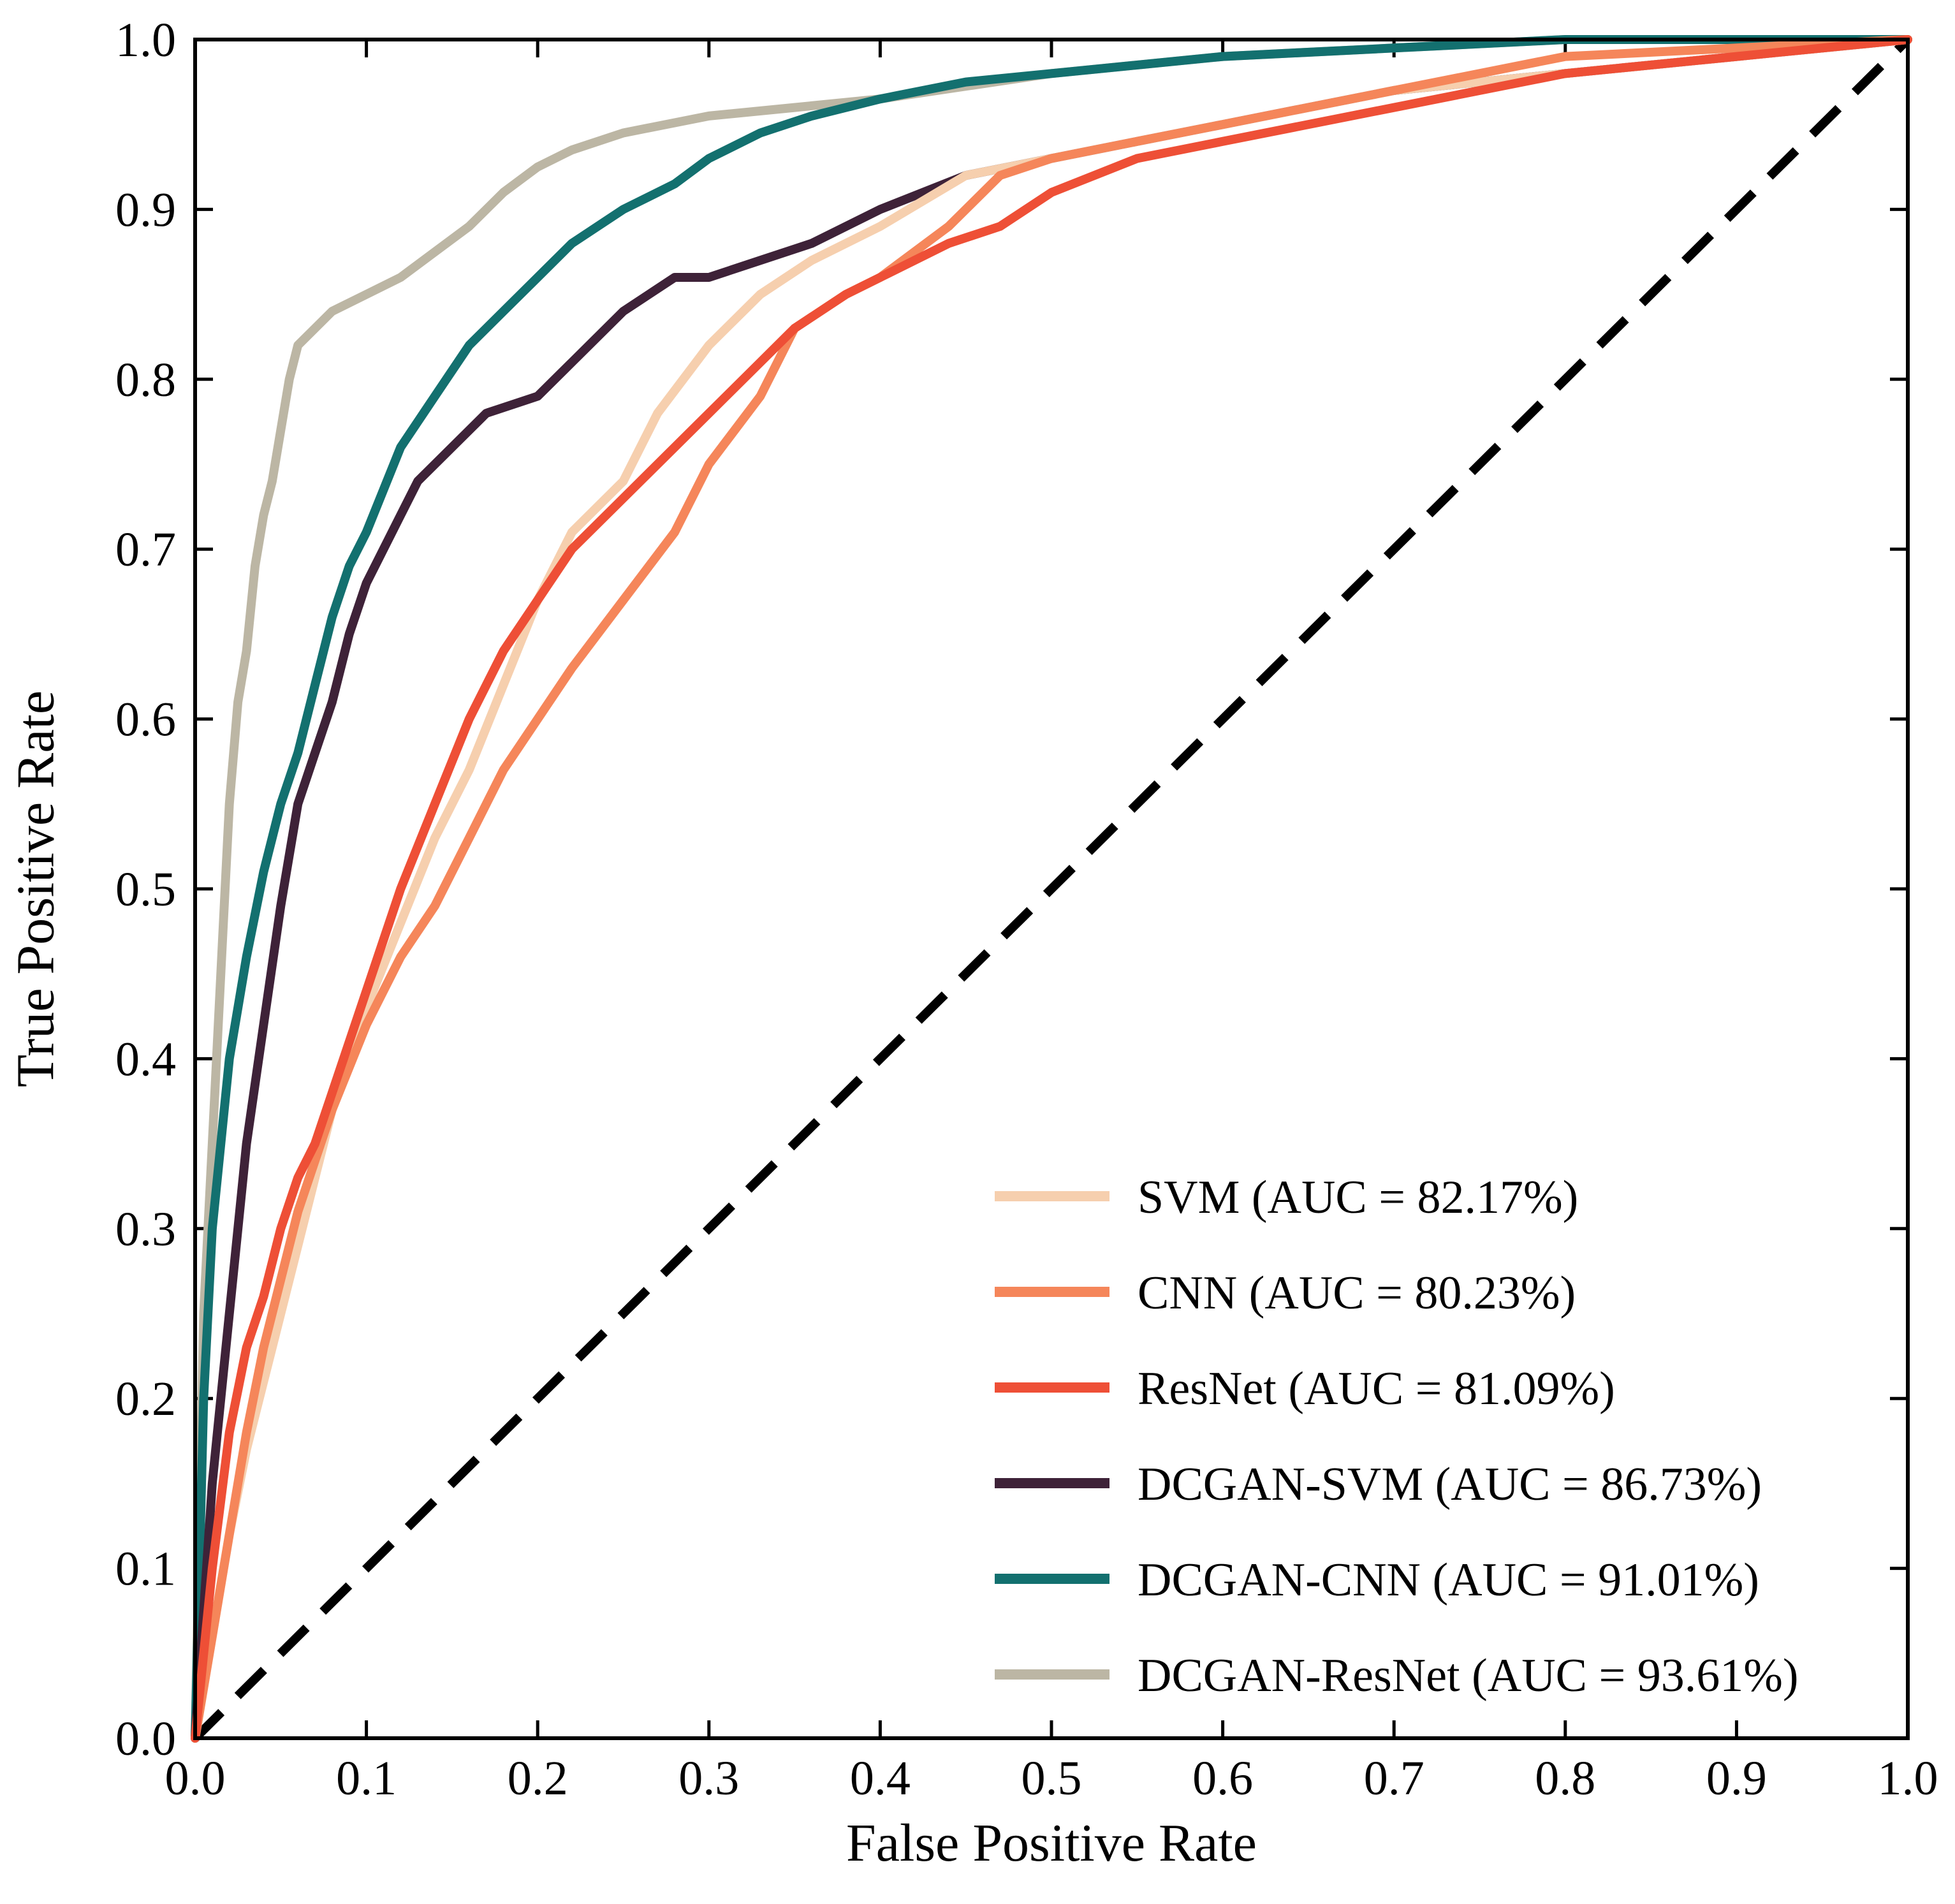 The width and height of the screenshot is (1955, 1904). Describe the element at coordinates (146, 1399) in the screenshot. I see `y-tick-label: 0.2` at that location.